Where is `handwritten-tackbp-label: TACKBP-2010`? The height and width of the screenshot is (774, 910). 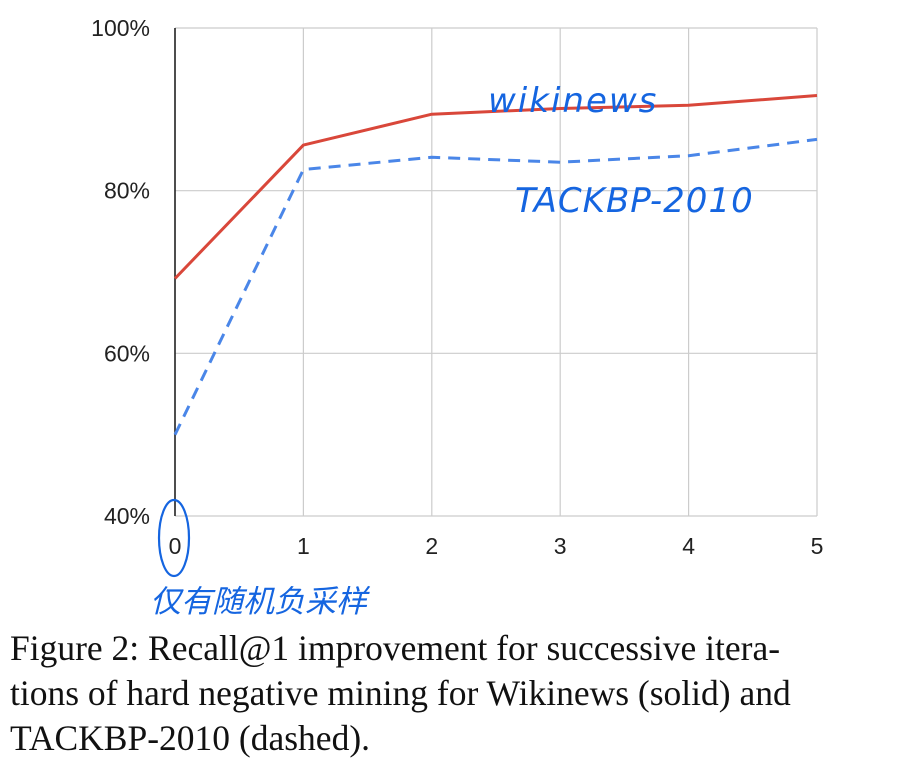 handwritten-tackbp-label: TACKBP-2010 is located at coordinates (634, 201).